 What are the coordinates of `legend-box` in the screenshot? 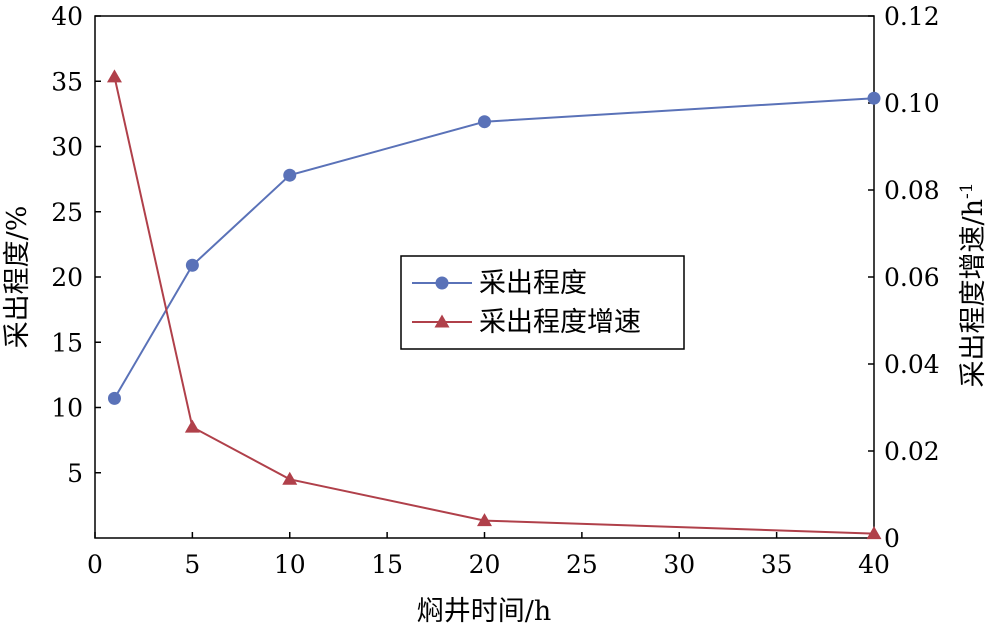 It's located at (542, 302).